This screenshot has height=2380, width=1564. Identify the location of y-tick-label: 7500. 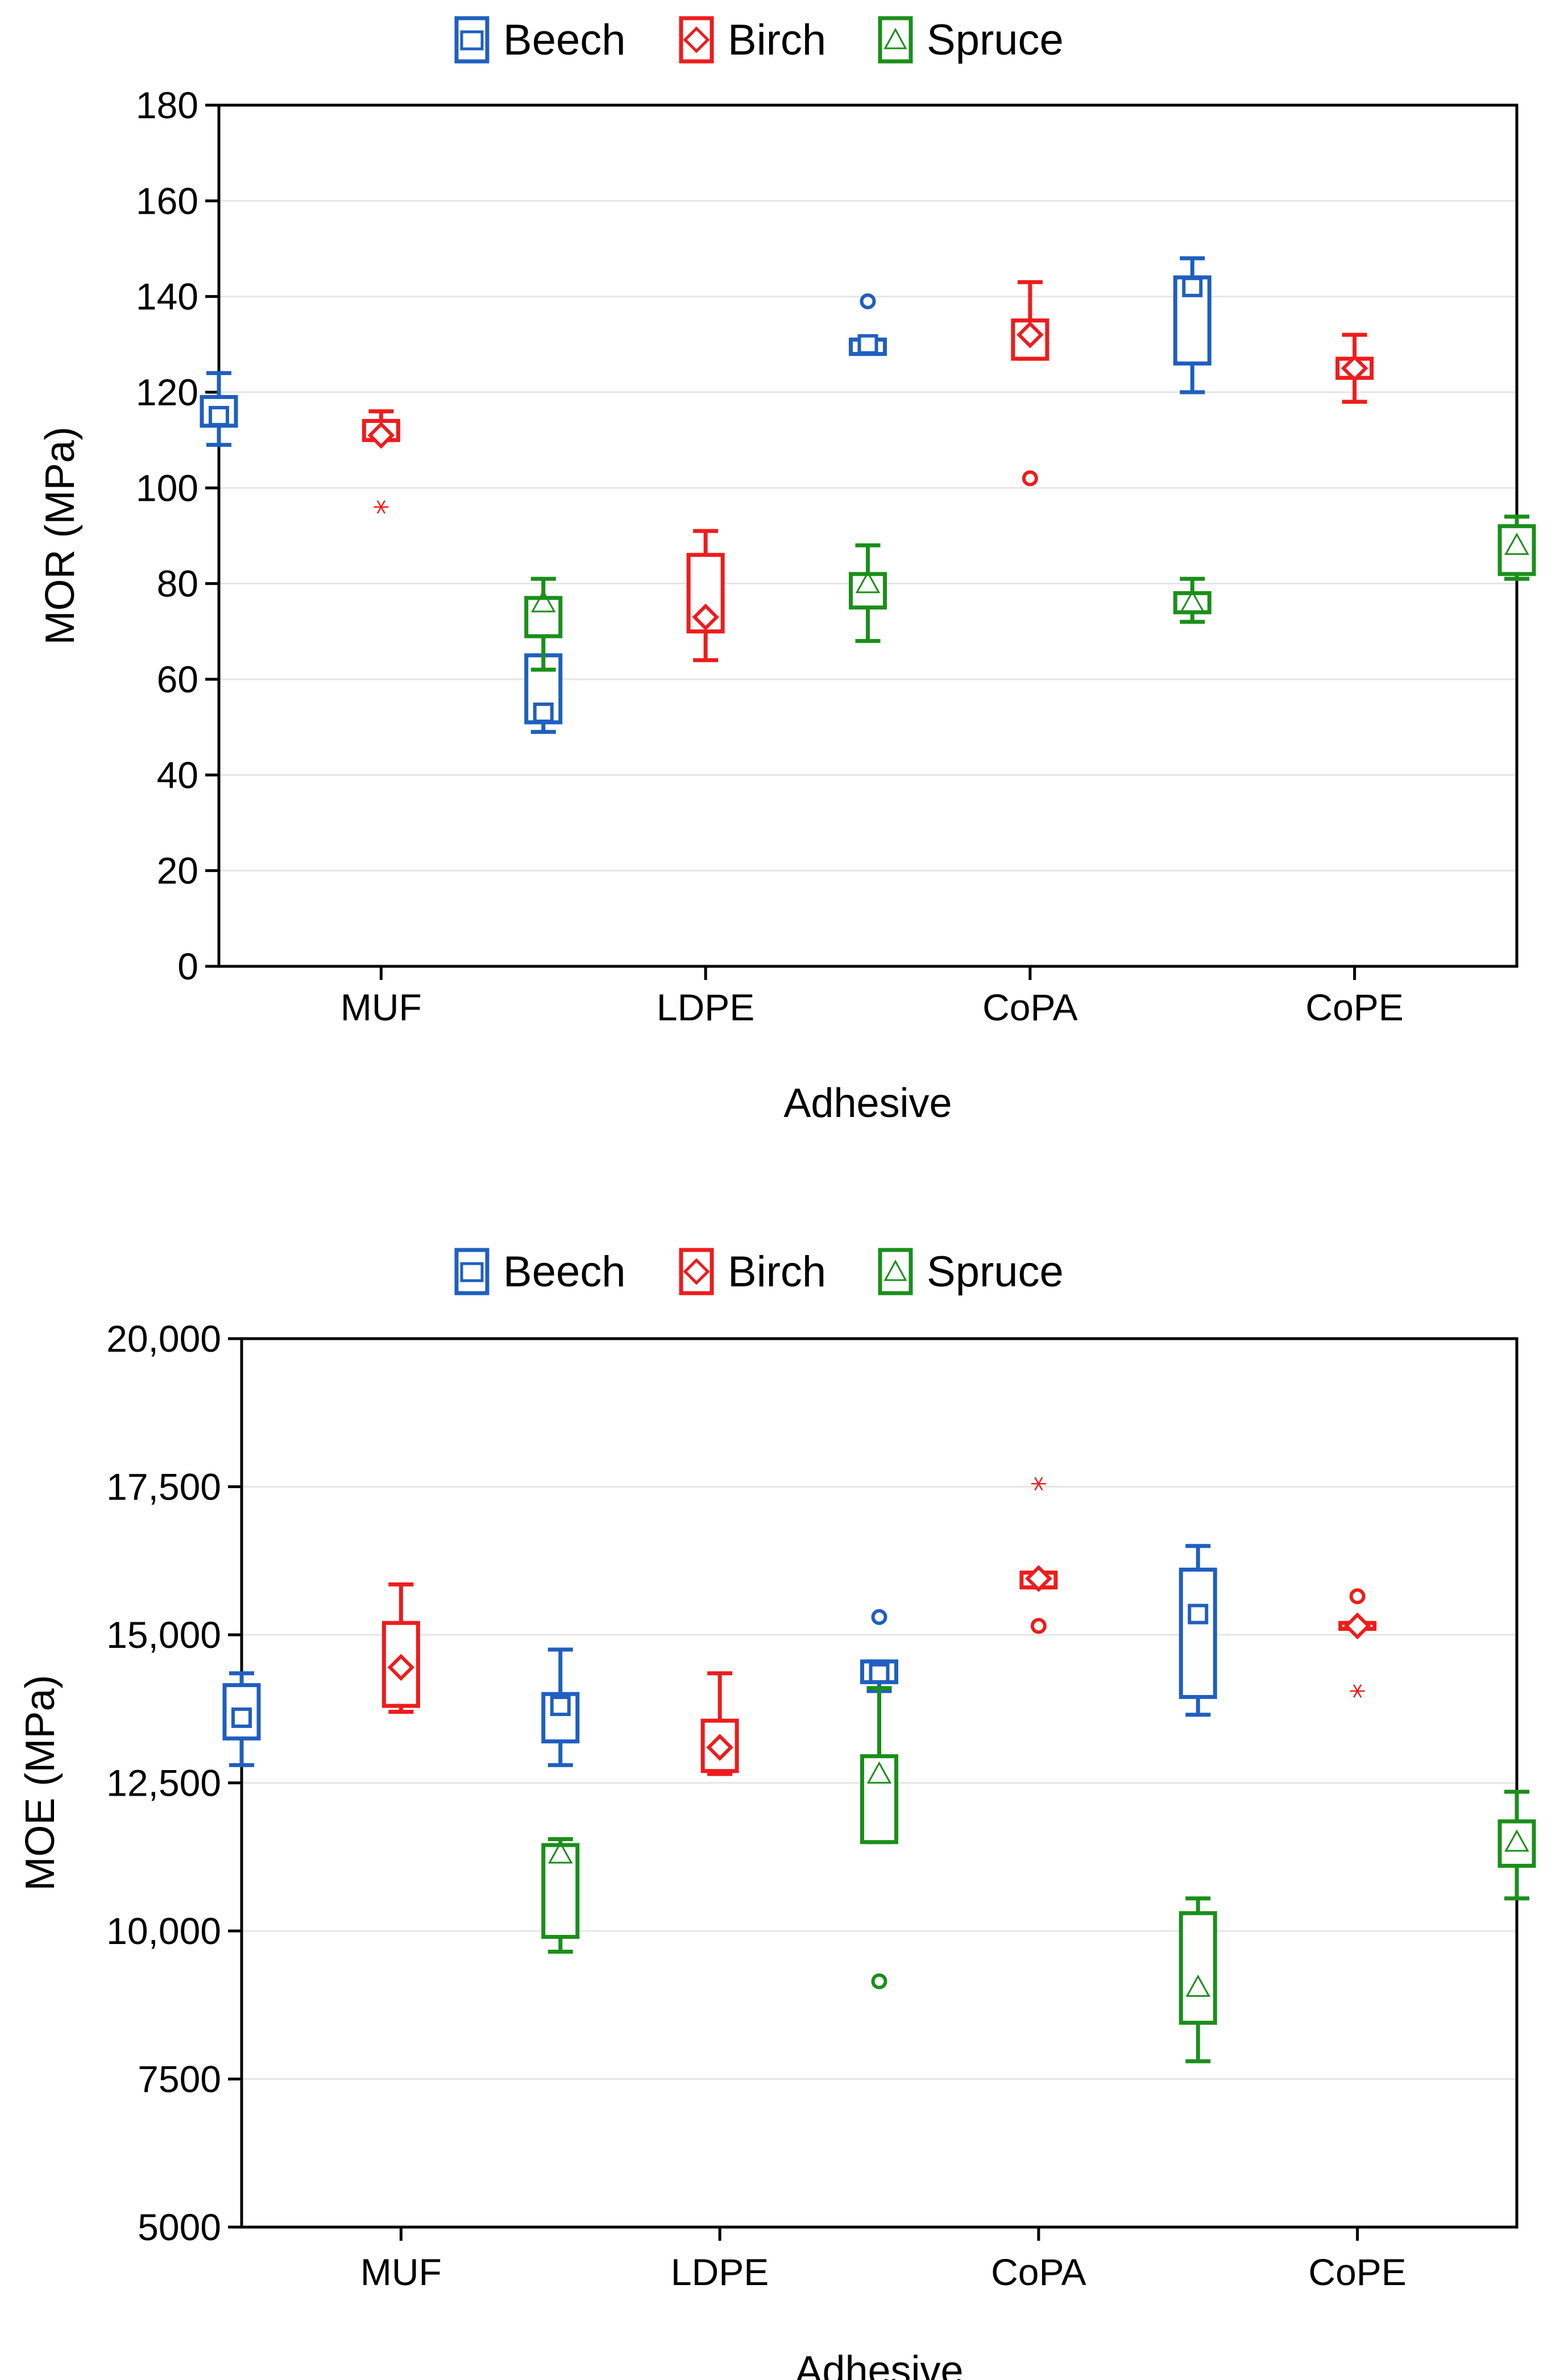
(179, 2079).